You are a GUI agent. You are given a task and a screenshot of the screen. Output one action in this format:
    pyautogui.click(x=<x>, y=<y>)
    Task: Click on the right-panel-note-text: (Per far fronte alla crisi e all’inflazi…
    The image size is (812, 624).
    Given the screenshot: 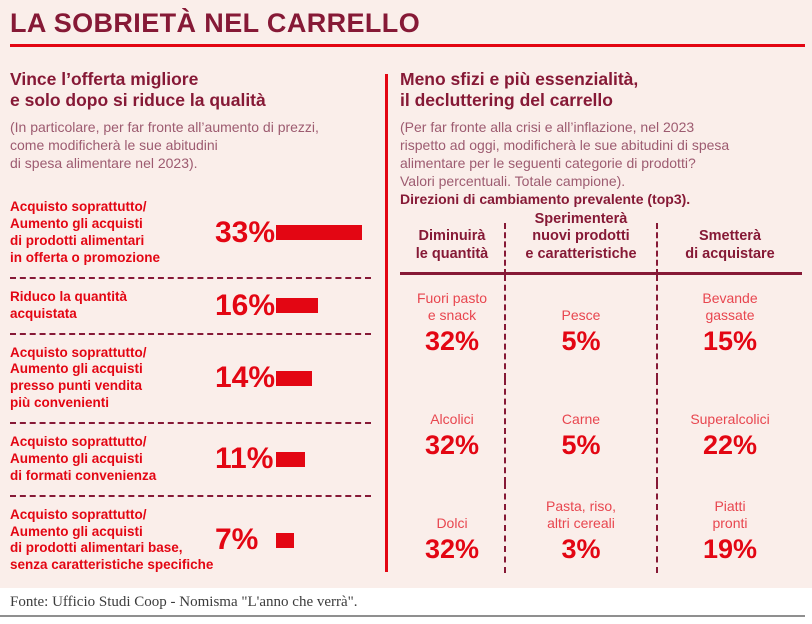 What is the action you would take?
    pyautogui.click(x=565, y=154)
    